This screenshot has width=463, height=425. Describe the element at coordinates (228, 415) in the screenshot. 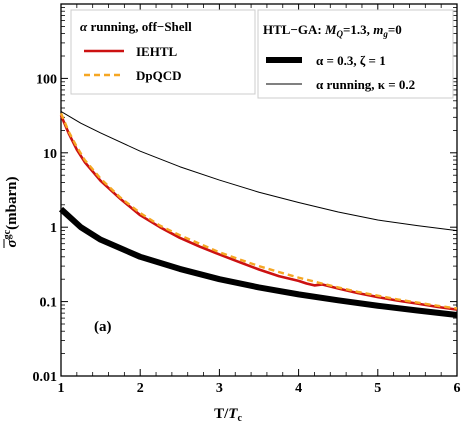

I see `x-axis-label: T/Tc` at that location.